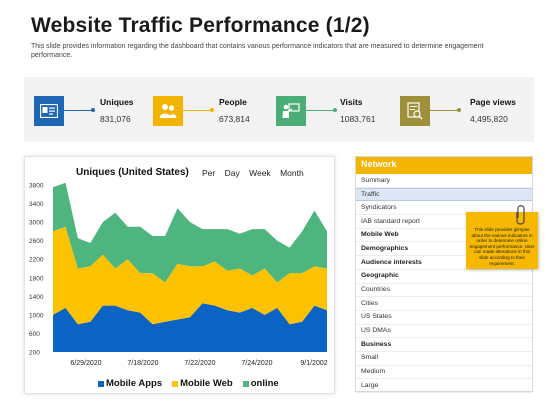 This screenshot has width=560, height=420. I want to click on chart-period-tabs: Per Day Week Month, so click(256, 173).